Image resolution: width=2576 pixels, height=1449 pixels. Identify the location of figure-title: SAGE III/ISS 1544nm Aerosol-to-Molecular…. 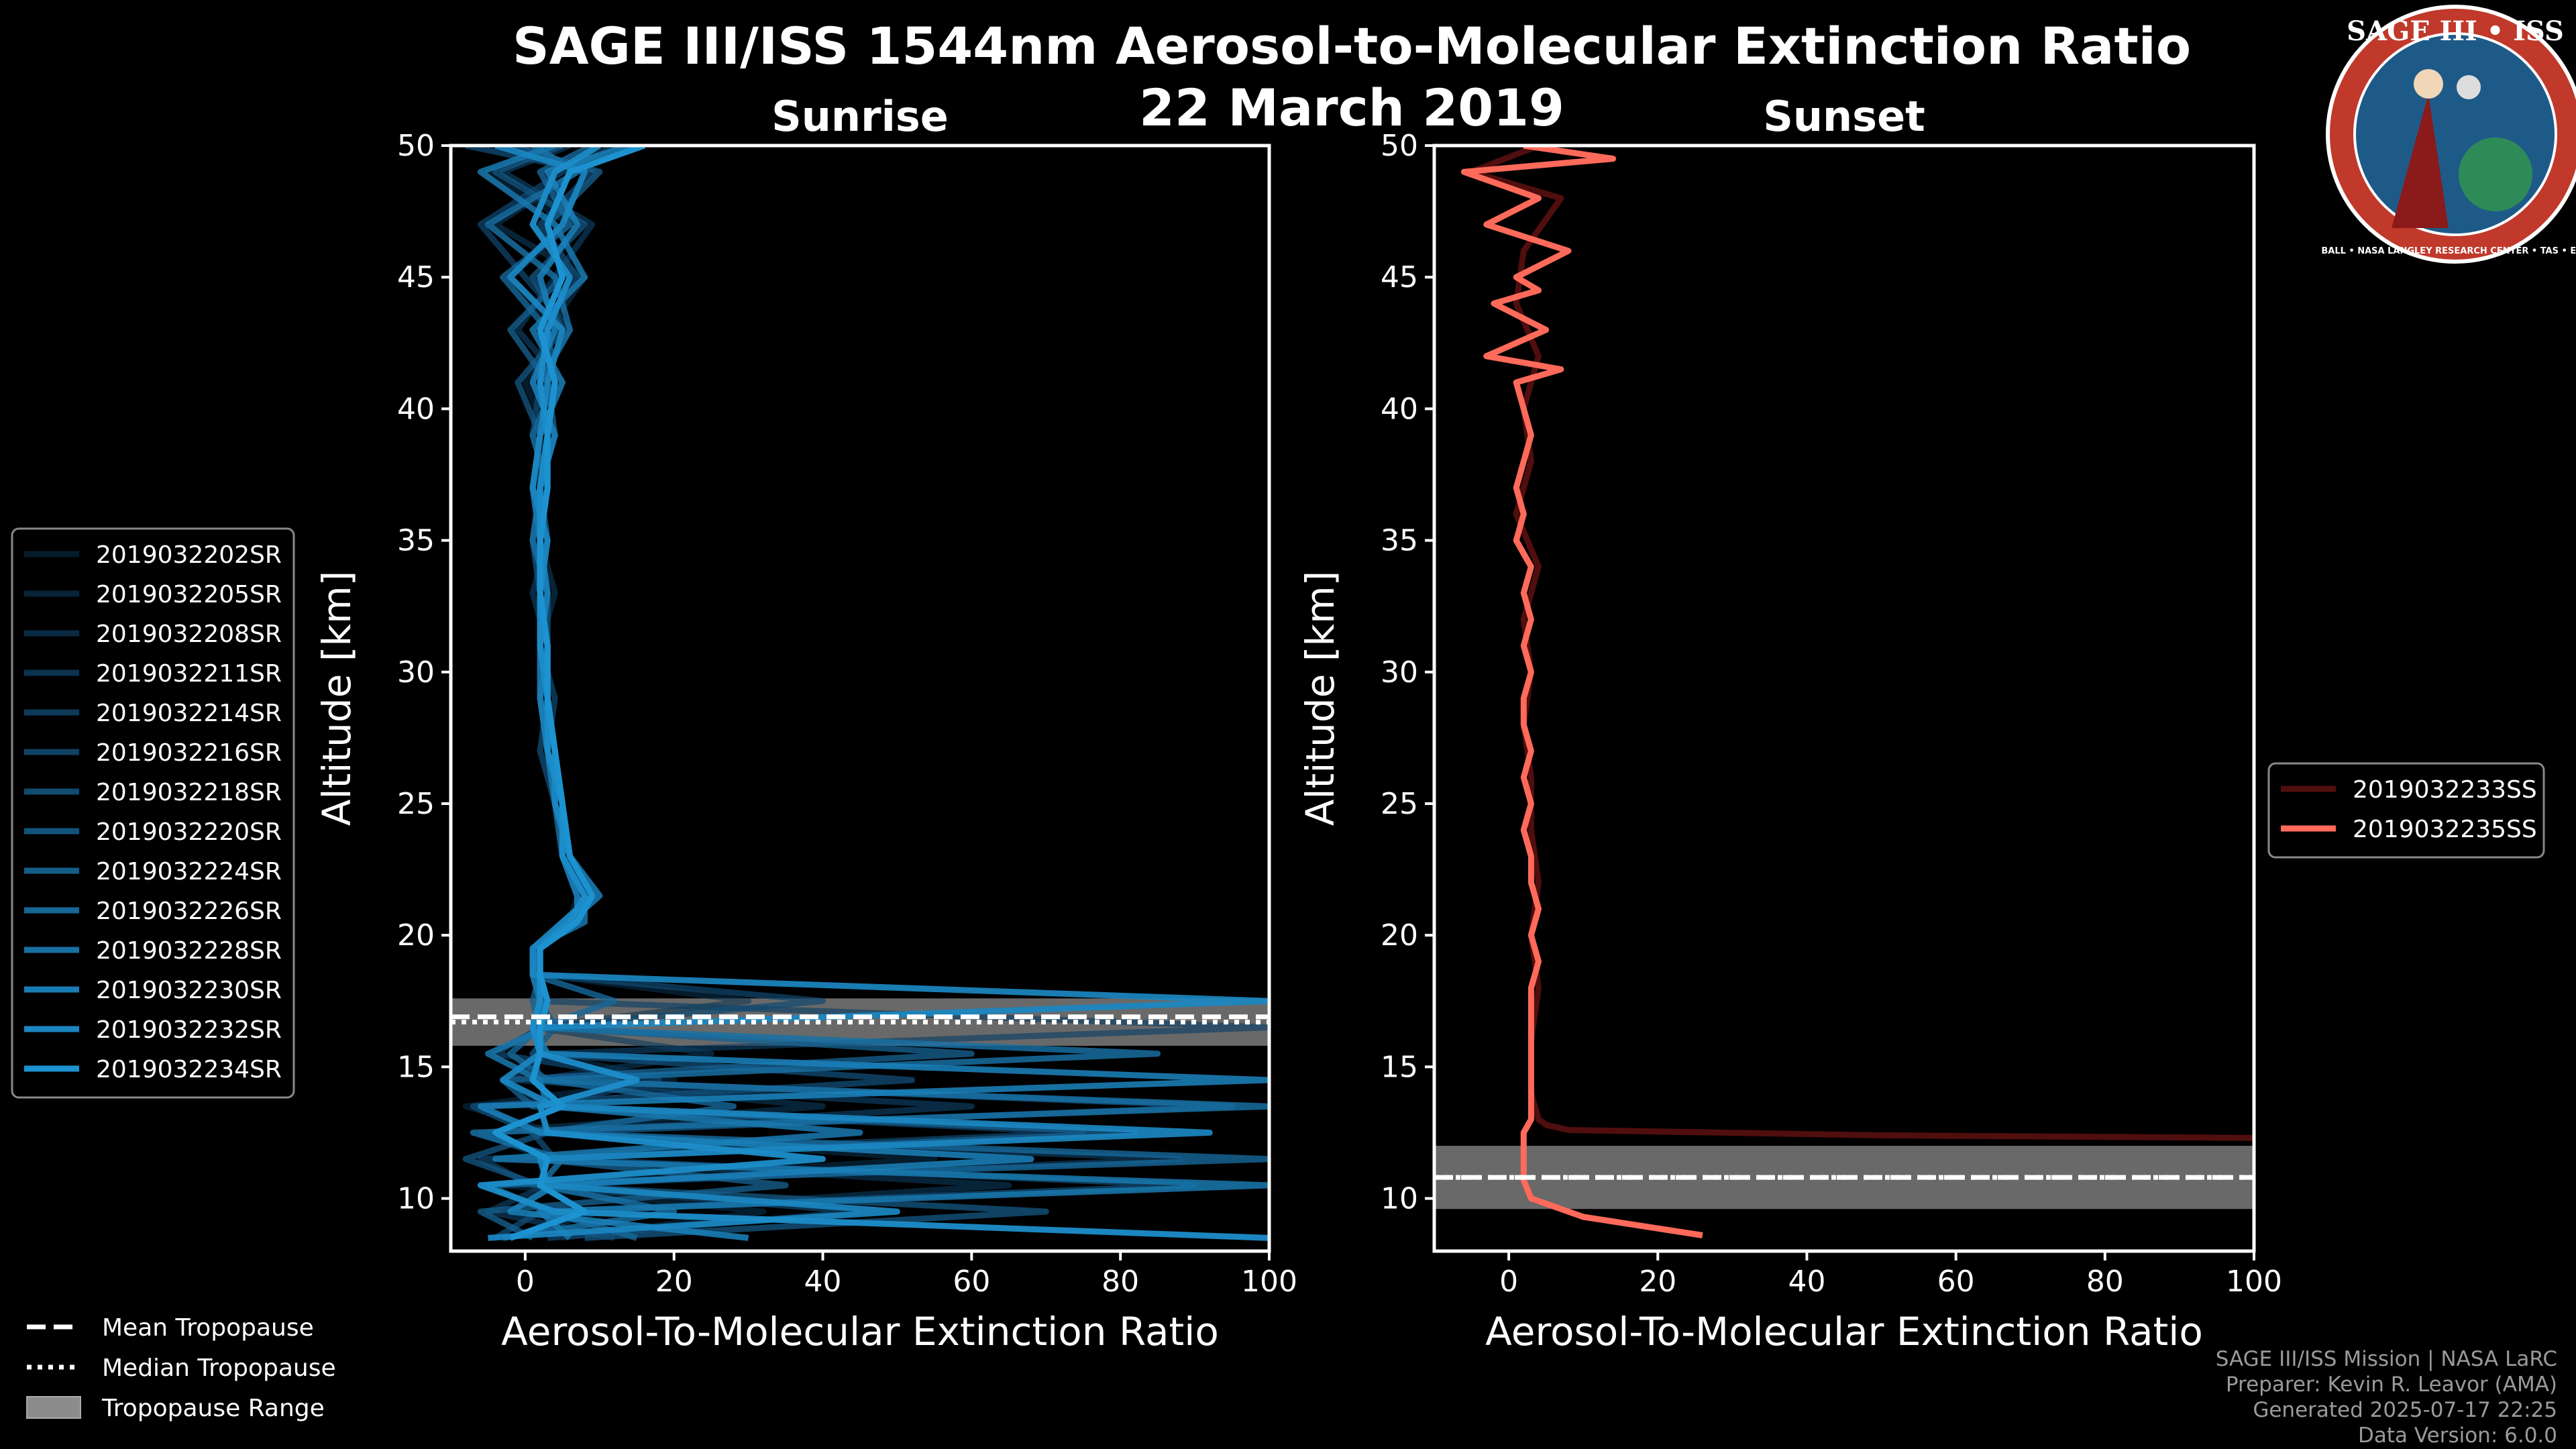
(1352, 46).